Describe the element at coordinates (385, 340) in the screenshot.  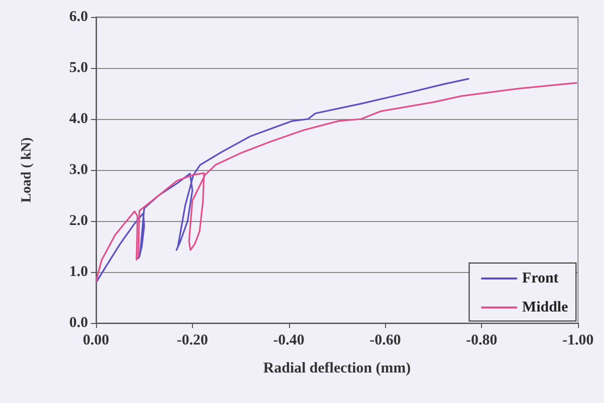
I see `x-tick-label: -0.60` at that location.